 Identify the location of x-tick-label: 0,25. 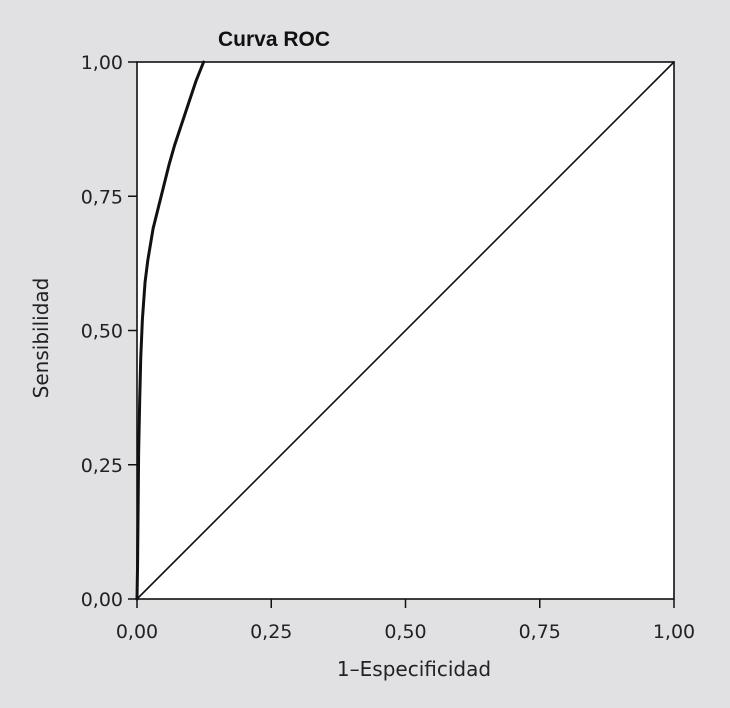
(271, 632).